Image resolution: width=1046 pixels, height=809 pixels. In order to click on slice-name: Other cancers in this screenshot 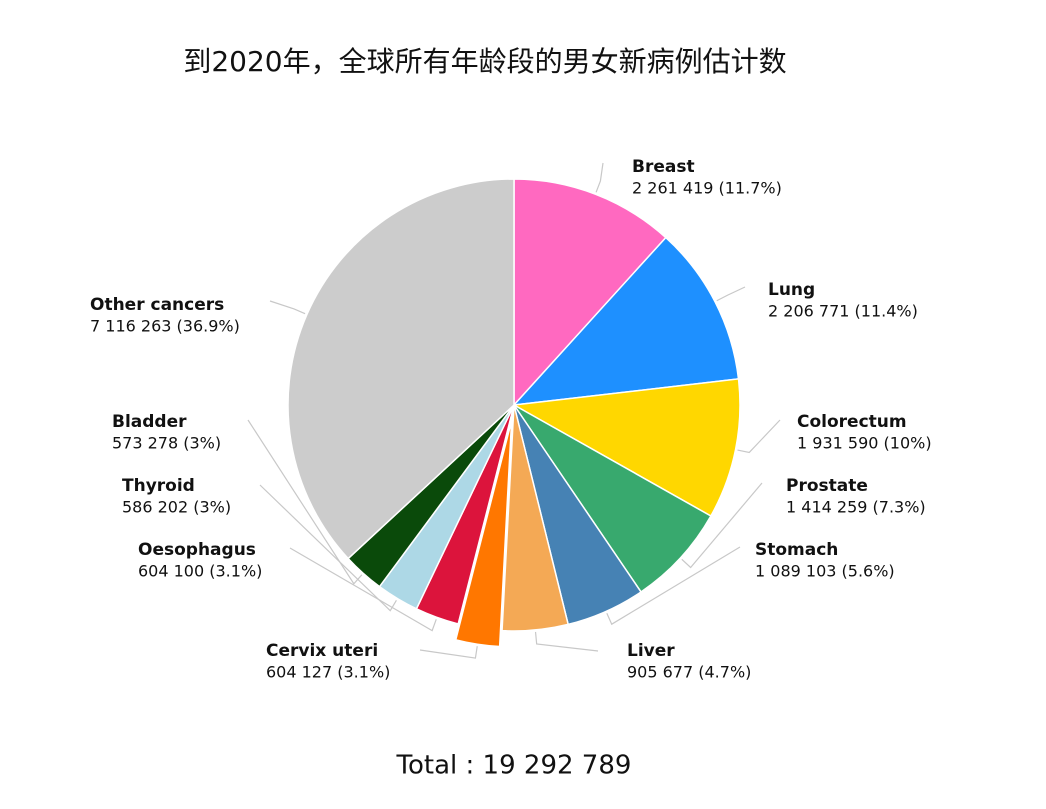, I will do `click(157, 305)`.